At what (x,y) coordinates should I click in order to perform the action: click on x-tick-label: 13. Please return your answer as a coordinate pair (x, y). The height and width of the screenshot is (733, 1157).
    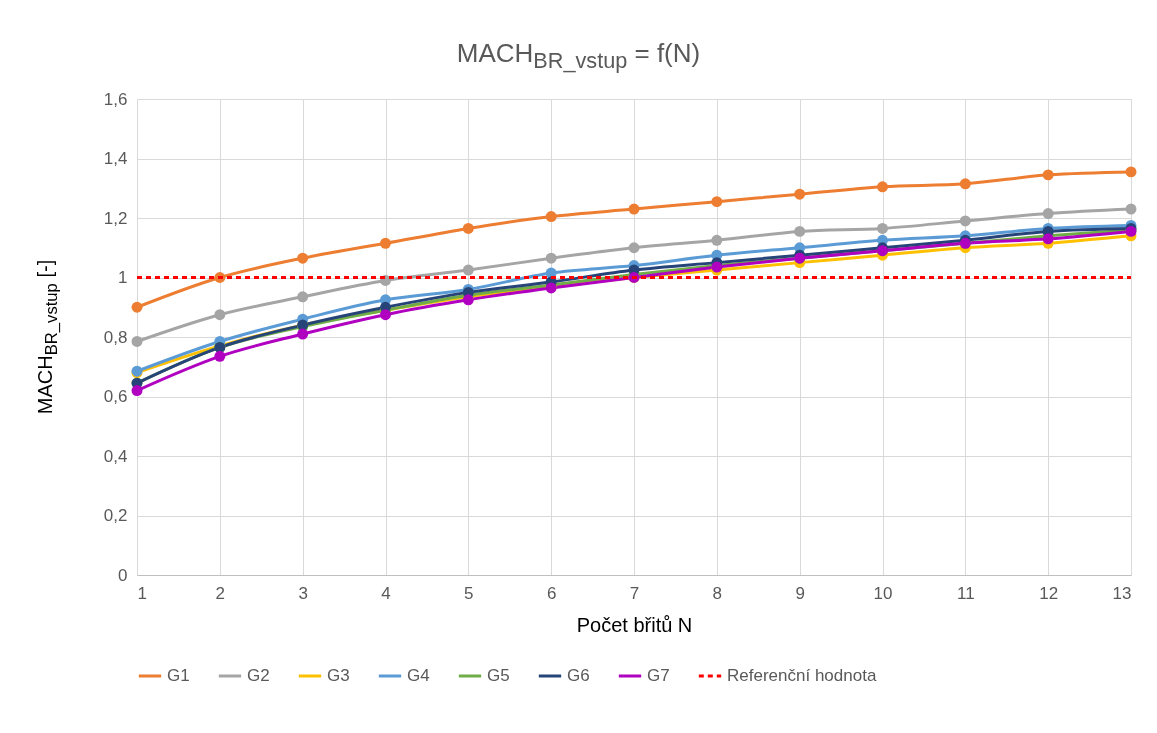
    Looking at the image, I should click on (1122, 593).